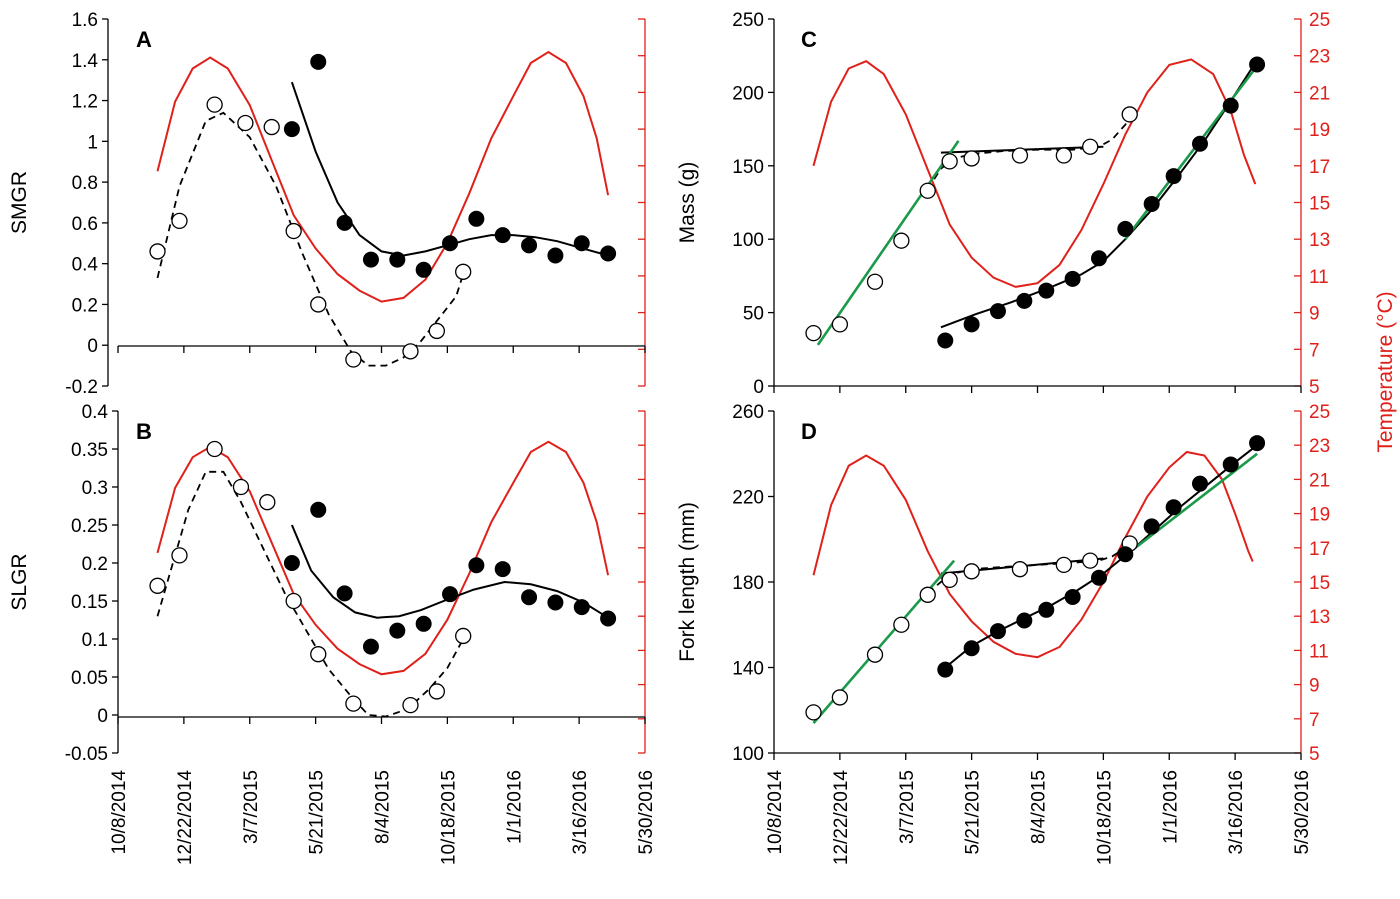 This screenshot has width=1400, height=899. Describe the element at coordinates (1028, 153) in the screenshot. I see `fit-curve-open-dashed` at that location.